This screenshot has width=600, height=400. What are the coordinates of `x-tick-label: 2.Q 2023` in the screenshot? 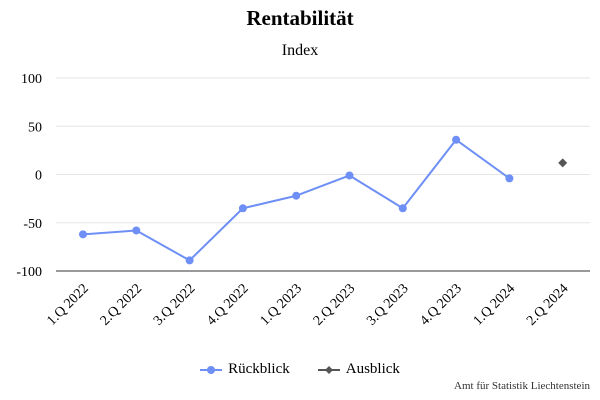 It's located at (334, 304).